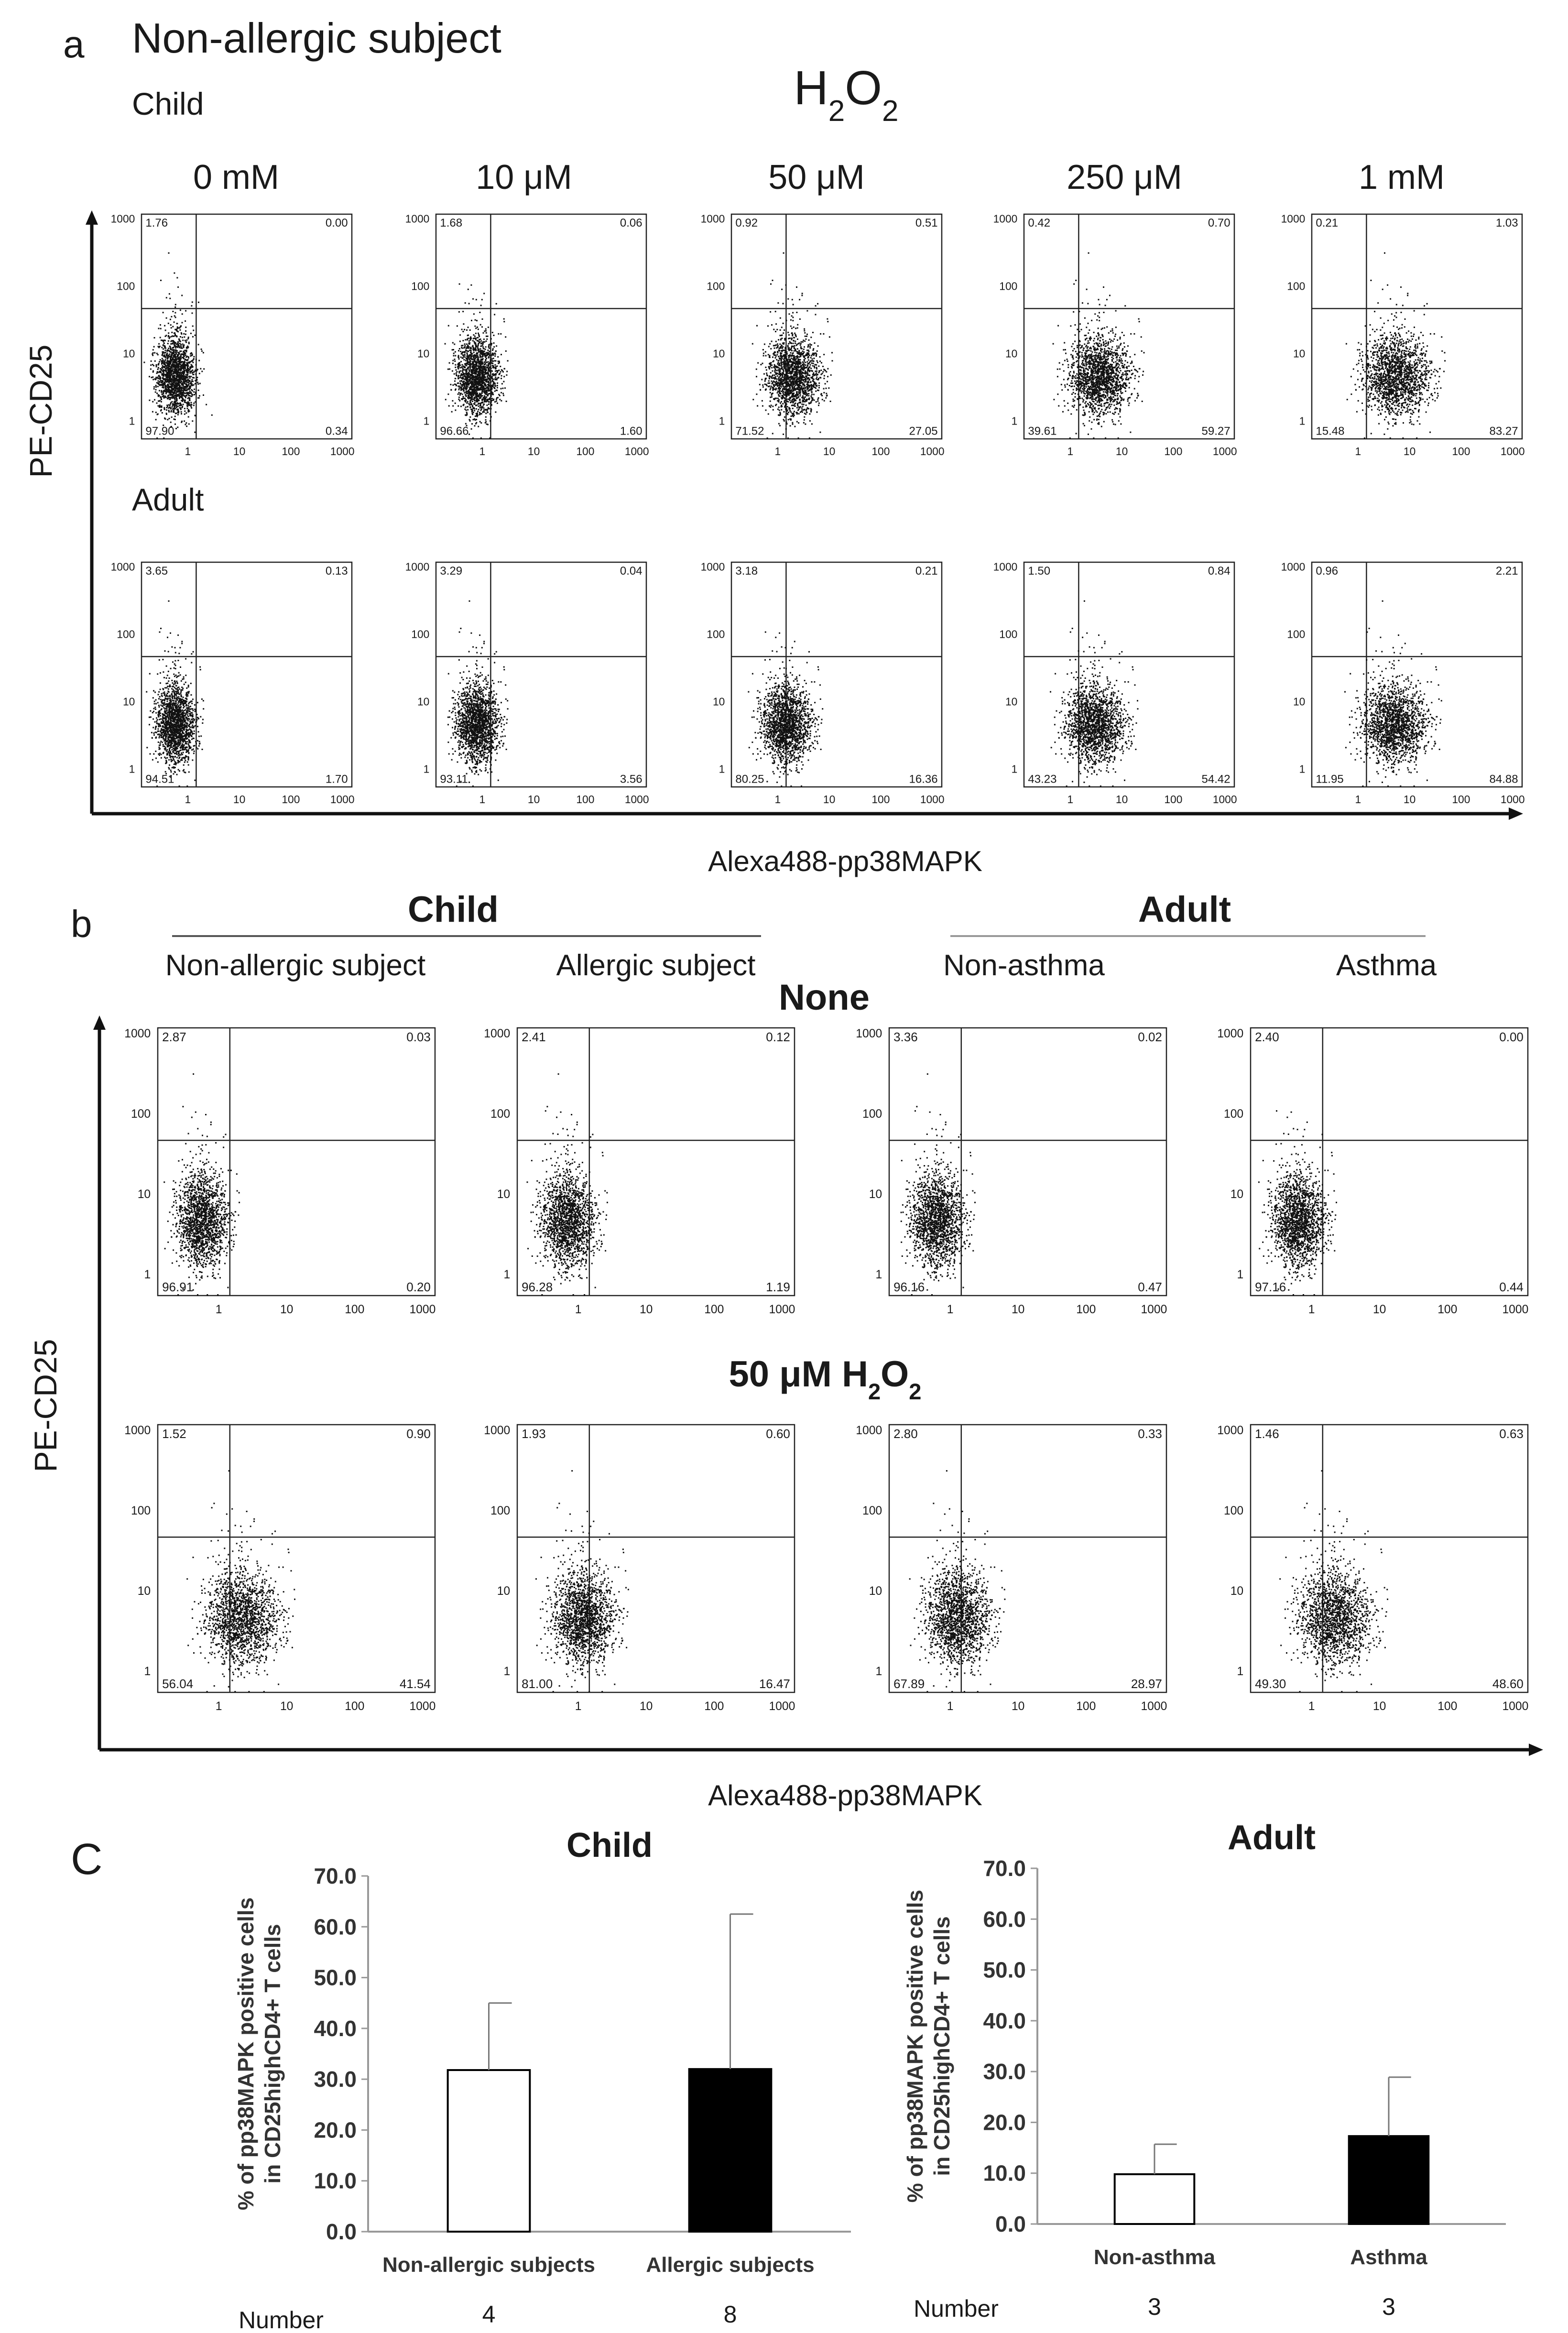 This screenshot has height=2333, width=1568. What do you see at coordinates (749, 779) in the screenshot?
I see `quadrant-lower-left-pct: 80.25` at bounding box center [749, 779].